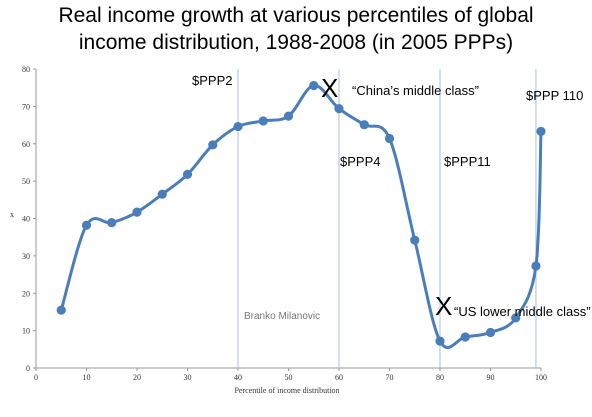 This screenshot has height=417, width=592. What do you see at coordinates (282, 316) in the screenshot?
I see `watermark-text: Branko Milanovic` at bounding box center [282, 316].